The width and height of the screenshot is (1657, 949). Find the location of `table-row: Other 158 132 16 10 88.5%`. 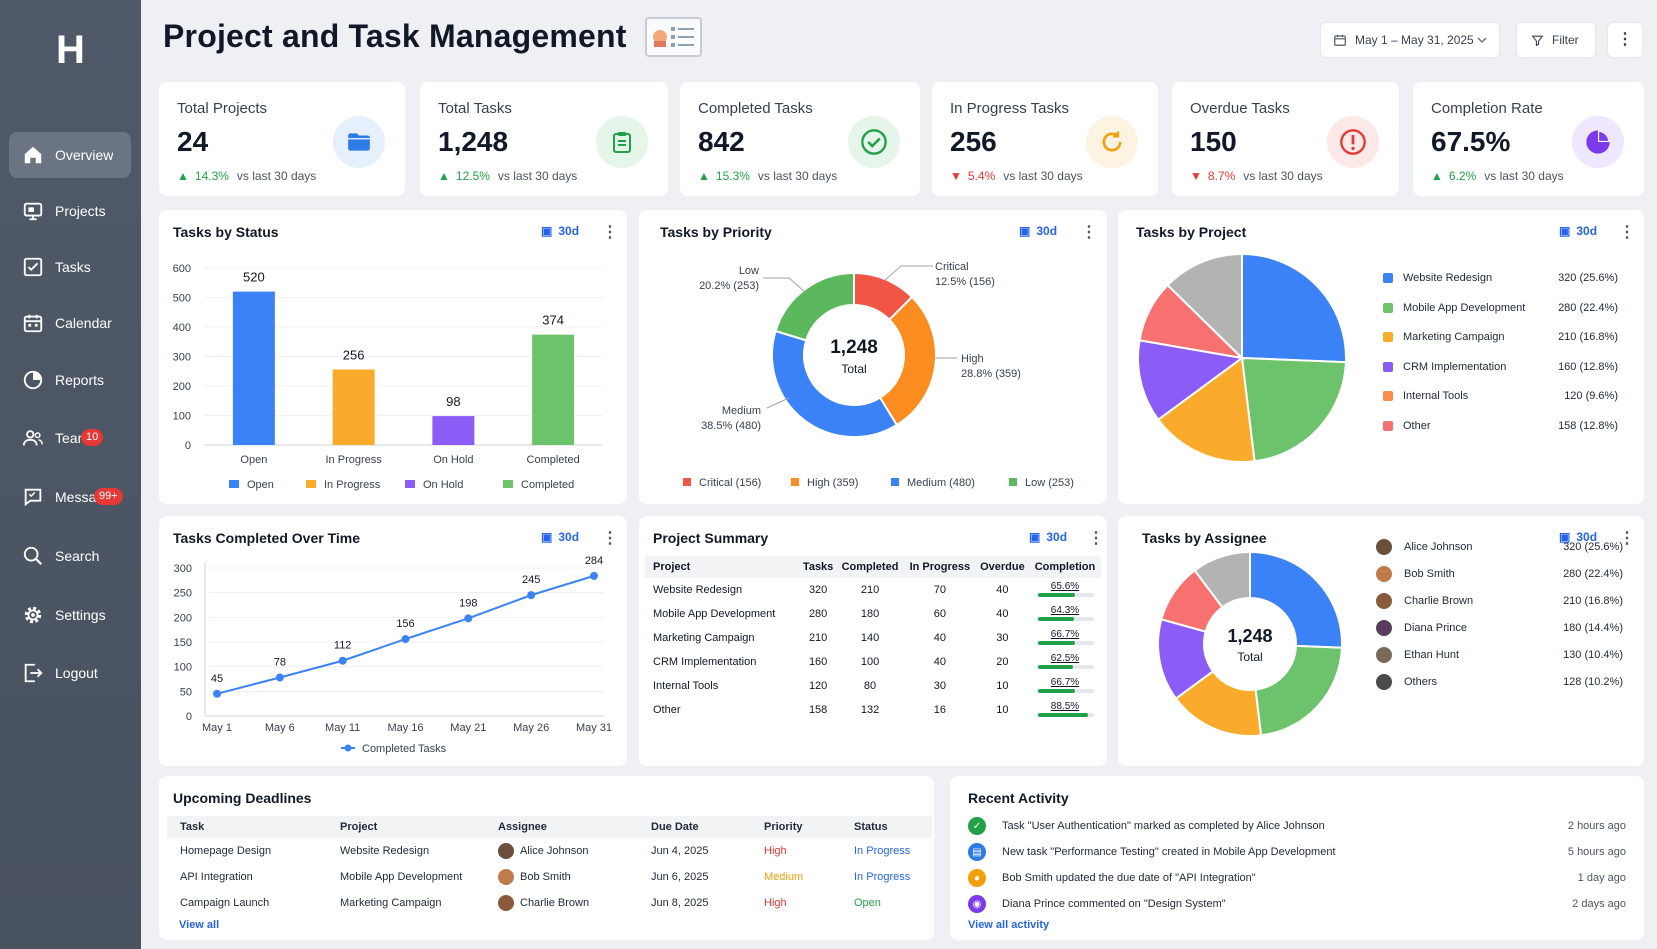

table-row: Other 158 132 16 10 88.5% is located at coordinates (873, 710).